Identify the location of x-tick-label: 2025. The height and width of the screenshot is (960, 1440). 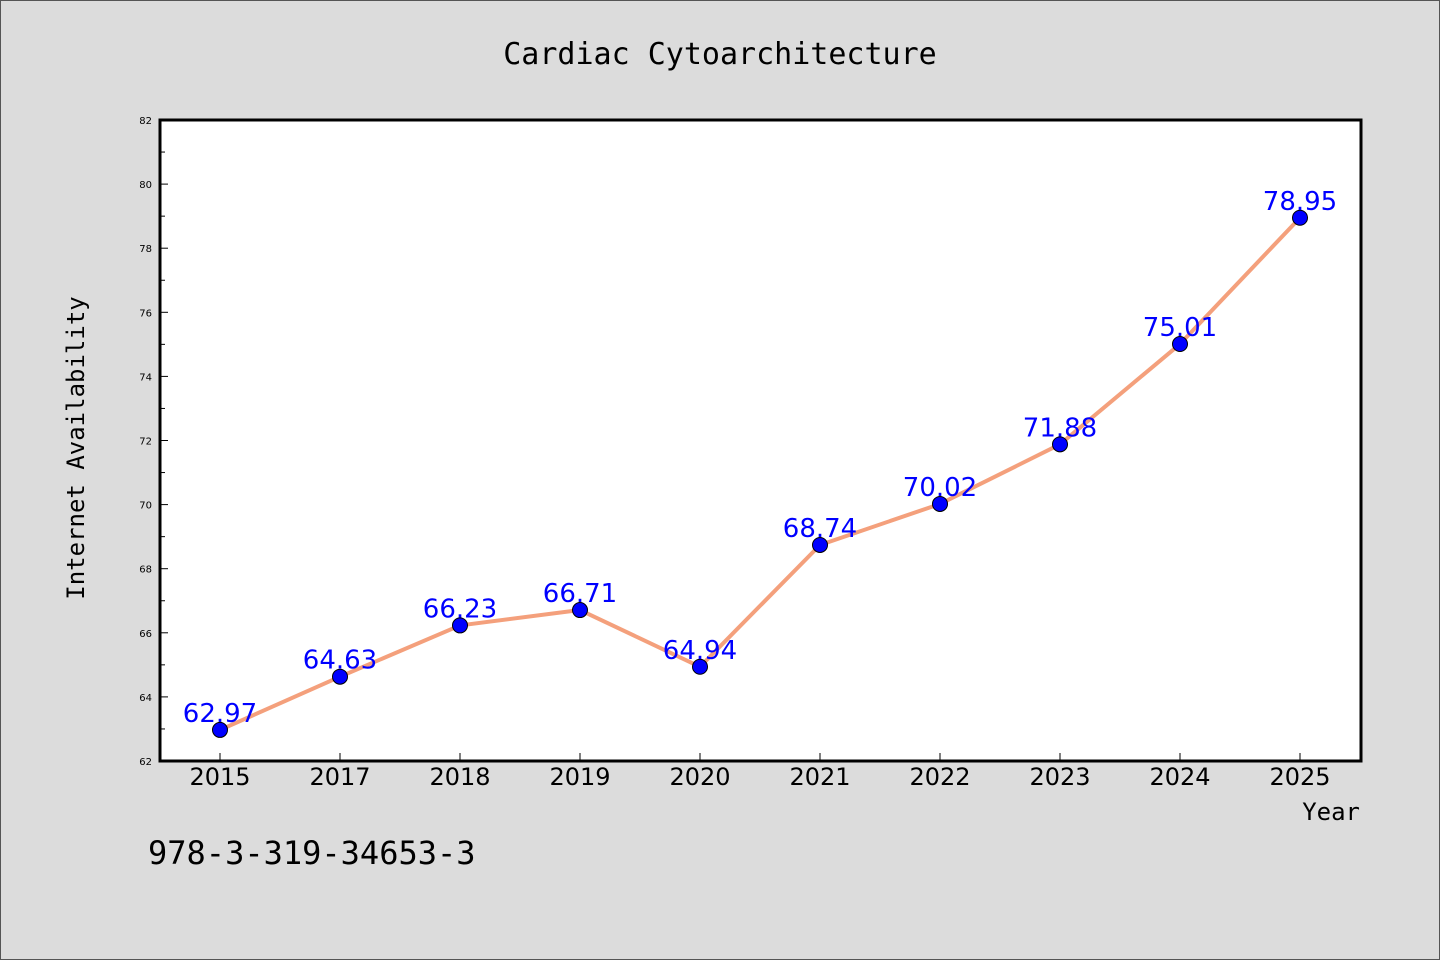
(1299, 777).